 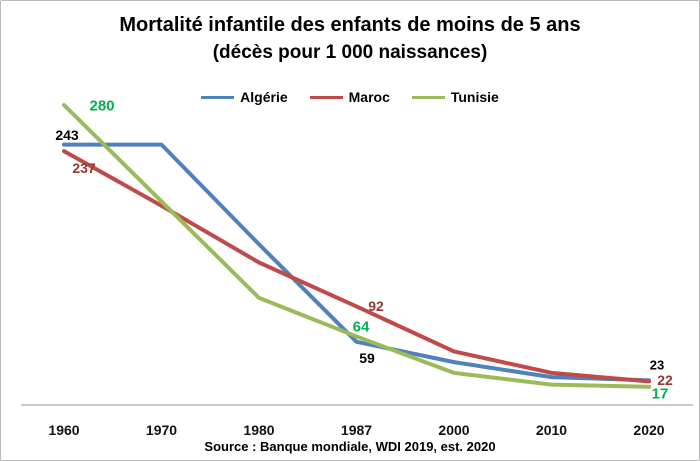 What do you see at coordinates (361, 327) in the screenshot?
I see `data-label-tunisie-64: 64` at bounding box center [361, 327].